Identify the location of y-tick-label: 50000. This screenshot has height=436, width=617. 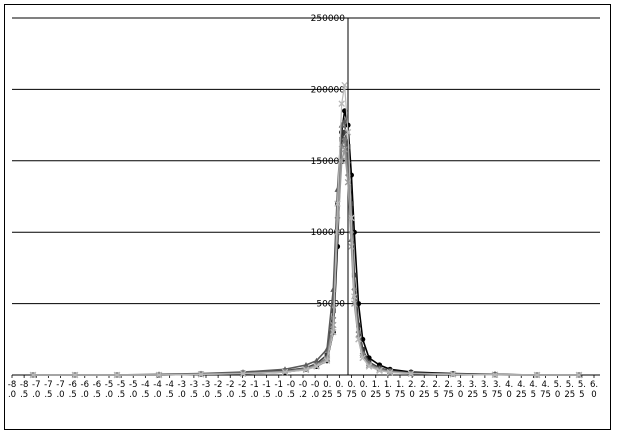
(330, 305).